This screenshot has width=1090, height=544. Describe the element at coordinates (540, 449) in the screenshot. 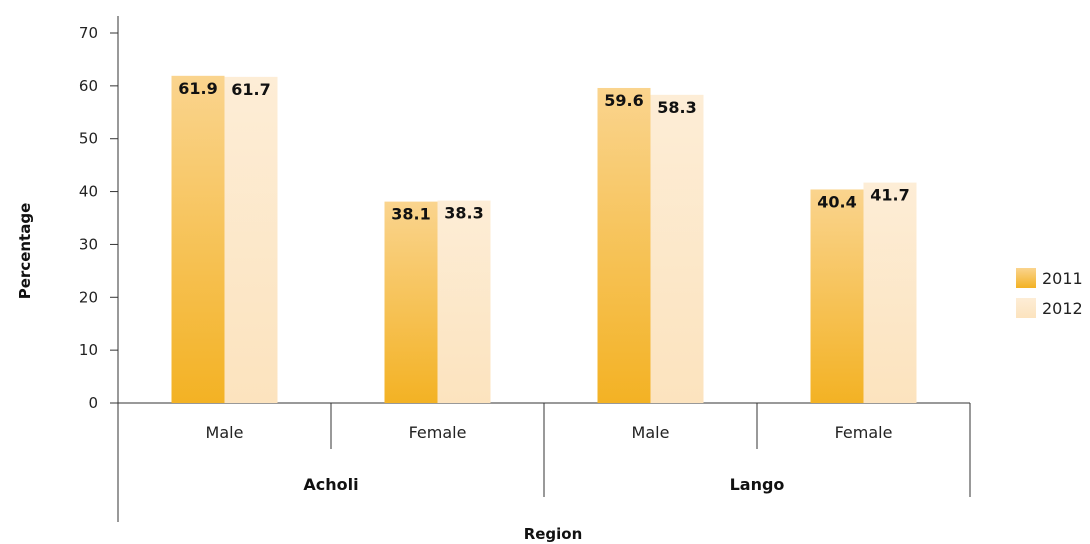

I see `x-axis: Male Female Male Female Acholi Lango` at that location.